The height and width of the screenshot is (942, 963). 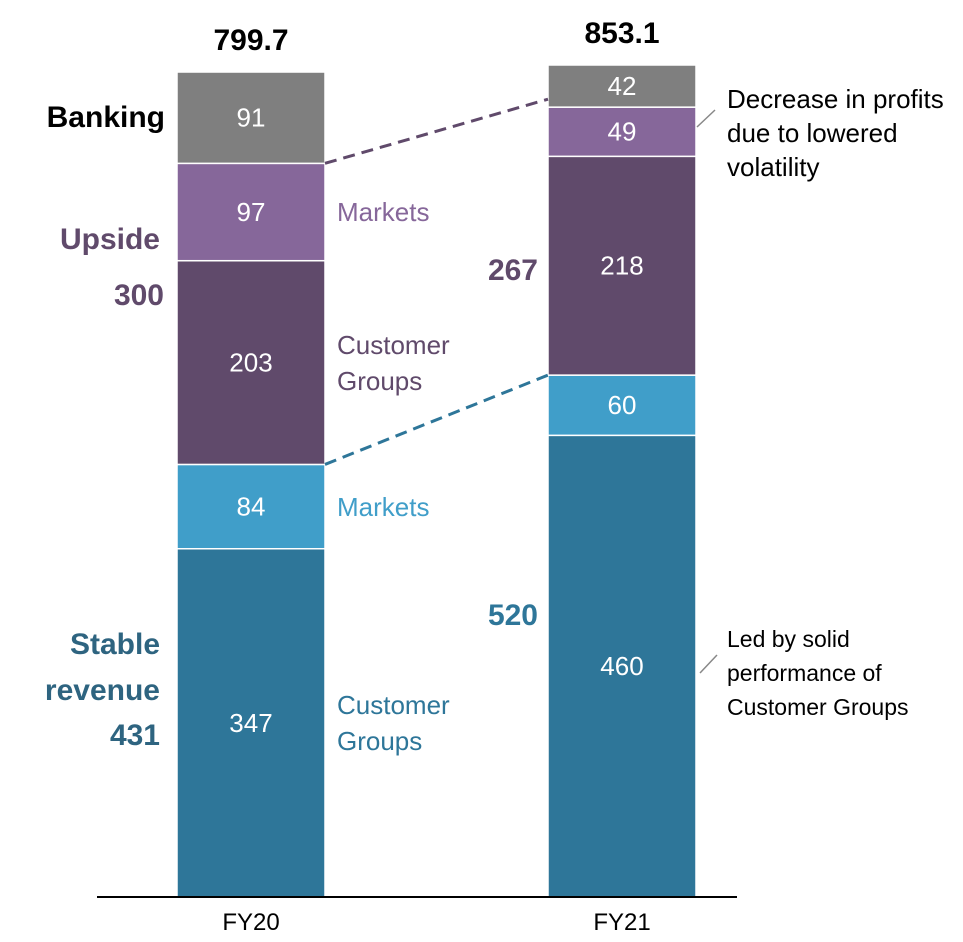 I want to click on data-label: 218, so click(x=621, y=266).